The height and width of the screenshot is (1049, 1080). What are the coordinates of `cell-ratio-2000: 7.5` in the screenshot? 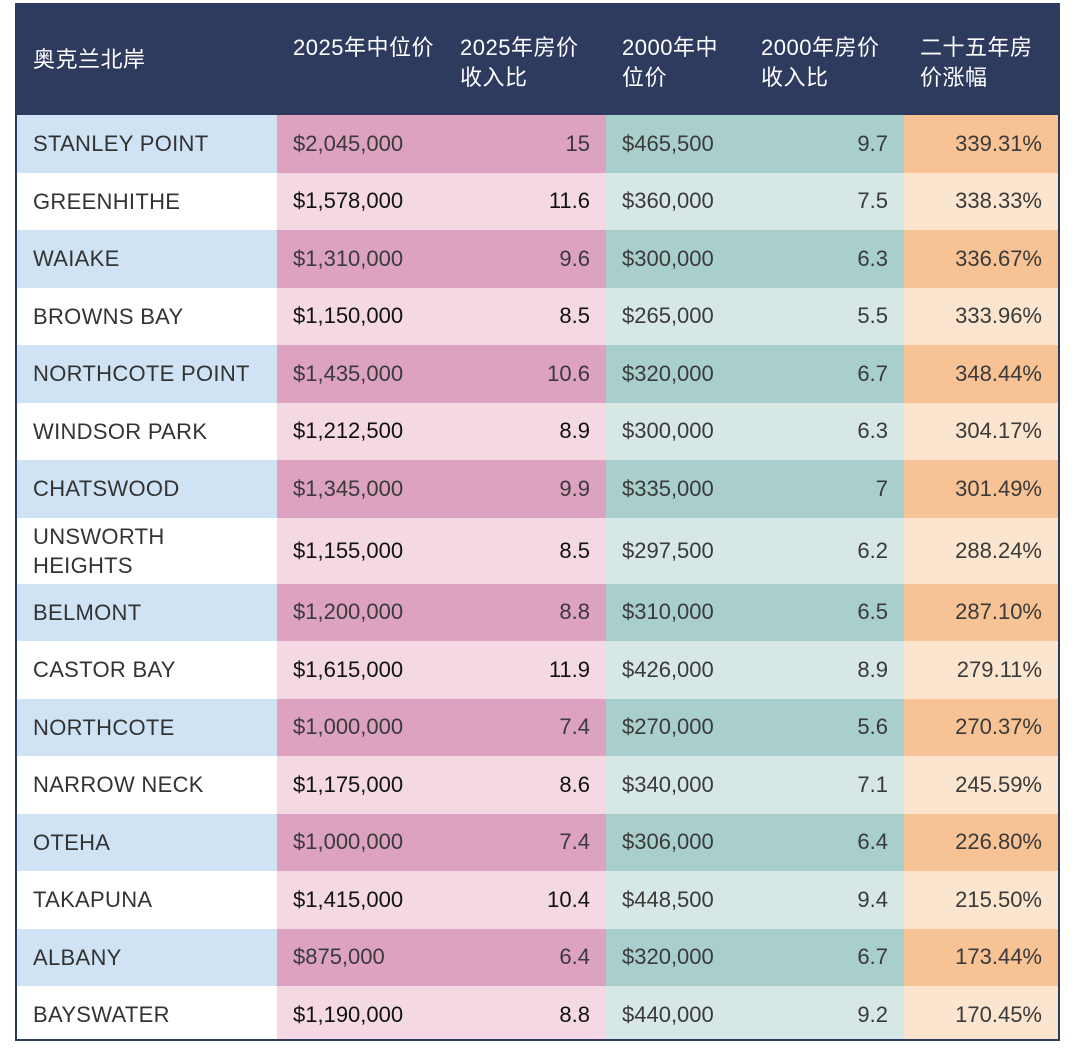 It's located at (824, 201).